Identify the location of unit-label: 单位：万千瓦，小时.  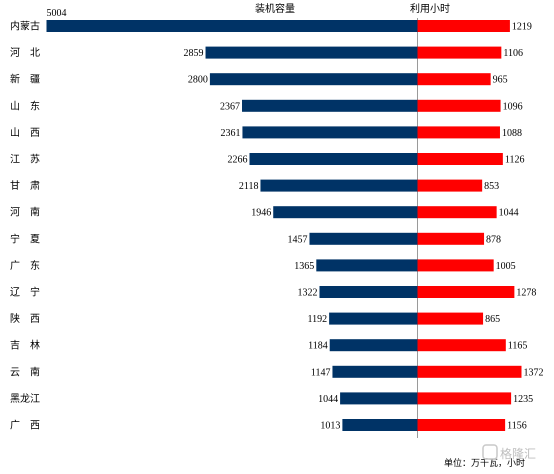
(484, 463).